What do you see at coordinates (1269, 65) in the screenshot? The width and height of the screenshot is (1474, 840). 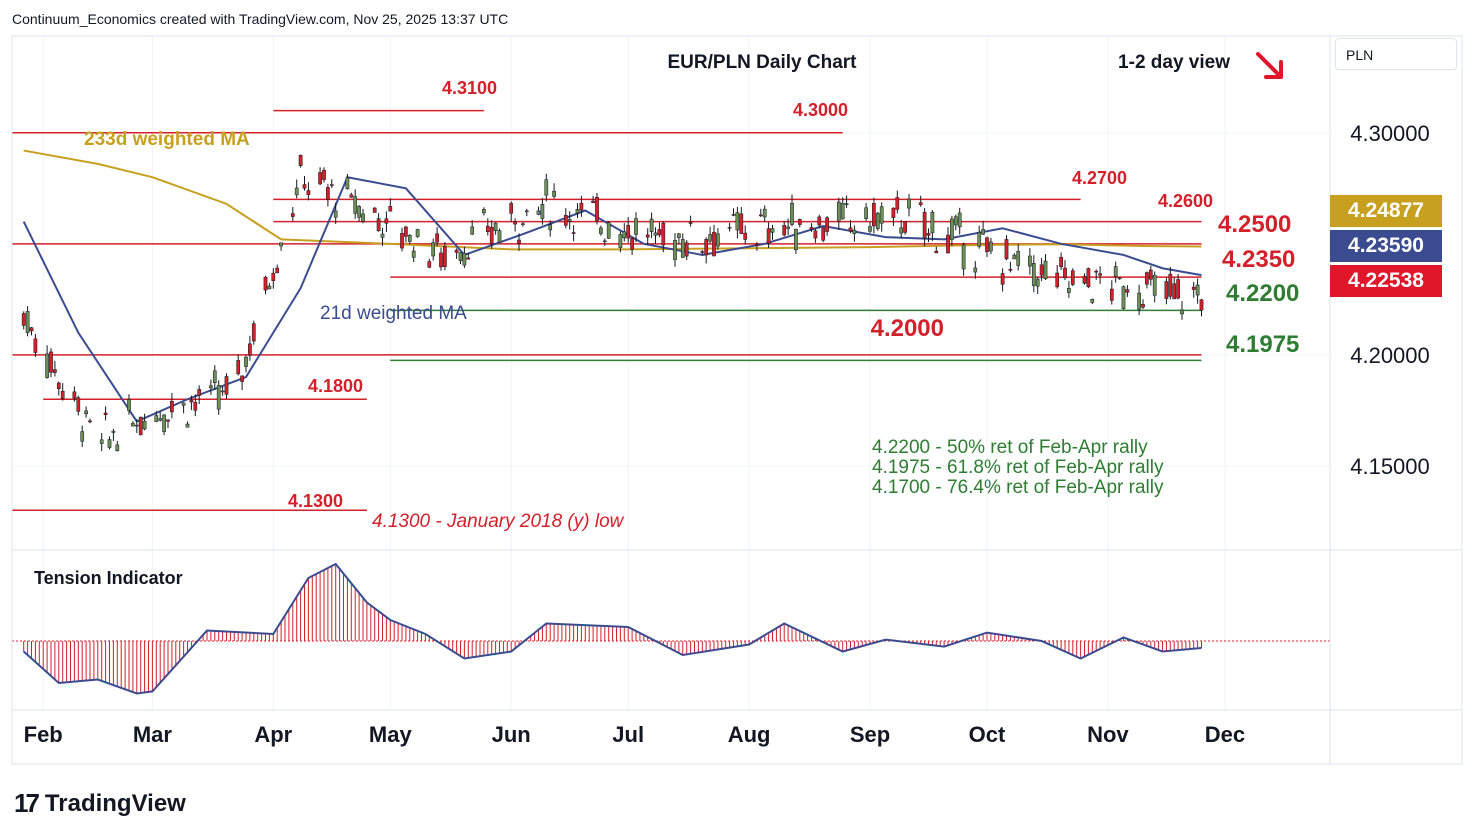 I see `arrow-down-right-icon` at bounding box center [1269, 65].